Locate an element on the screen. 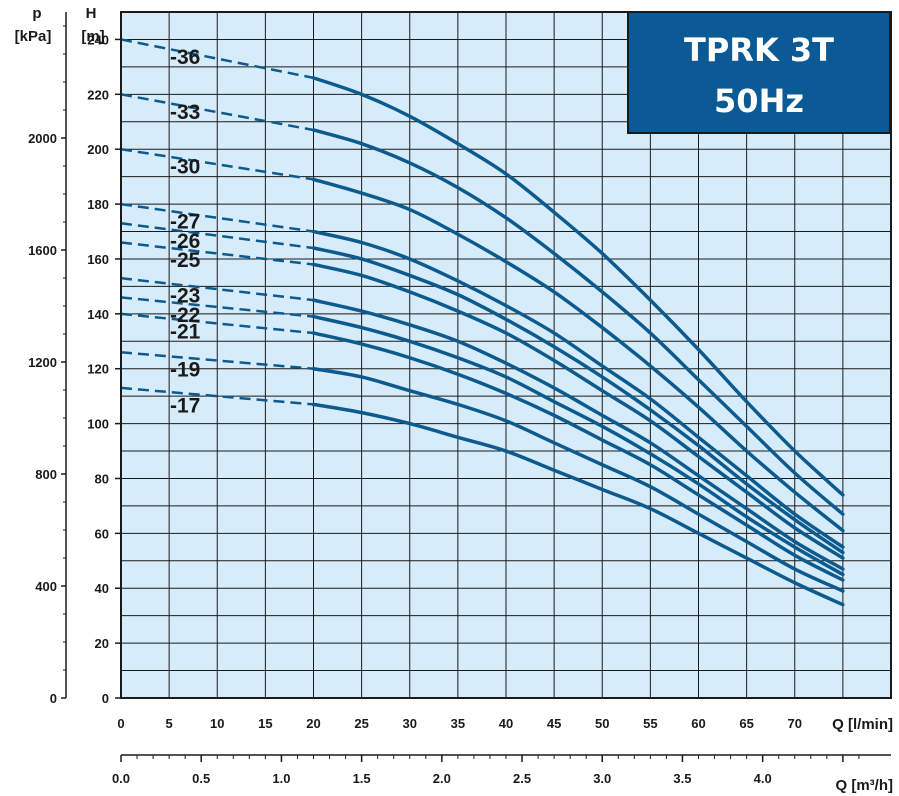 Image resolution: width=899 pixels, height=796 pixels. curve-label: -30 is located at coordinates (185, 167).